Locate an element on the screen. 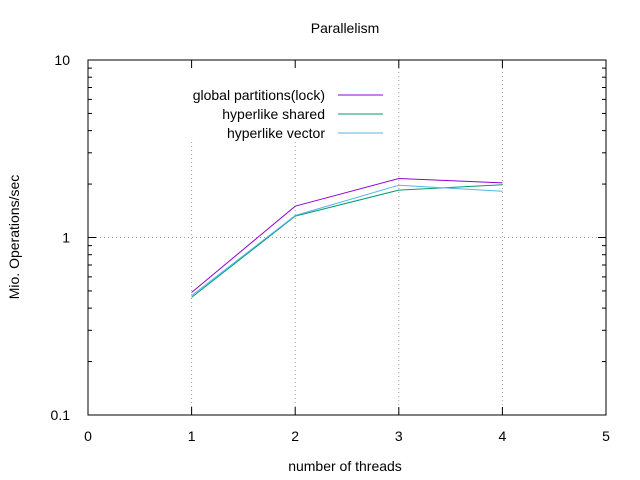 The image size is (640, 480). x-tick-label: 0 is located at coordinates (88, 436).